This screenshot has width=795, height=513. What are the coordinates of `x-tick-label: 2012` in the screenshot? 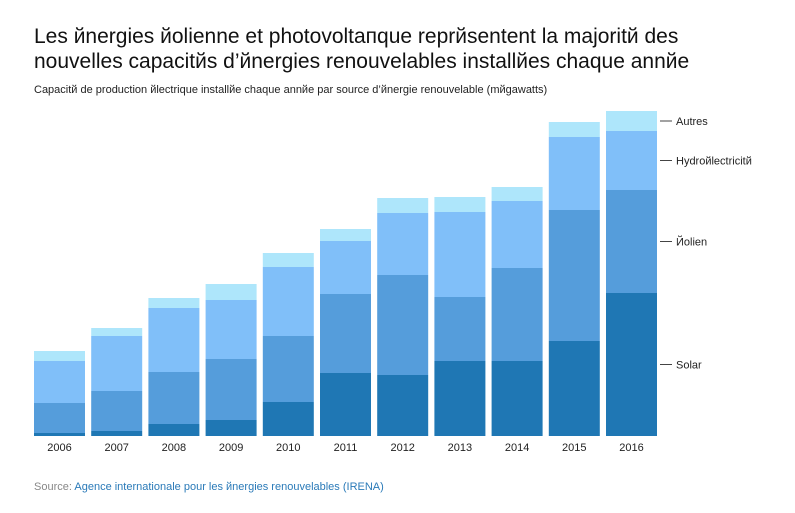 It's located at (402, 448).